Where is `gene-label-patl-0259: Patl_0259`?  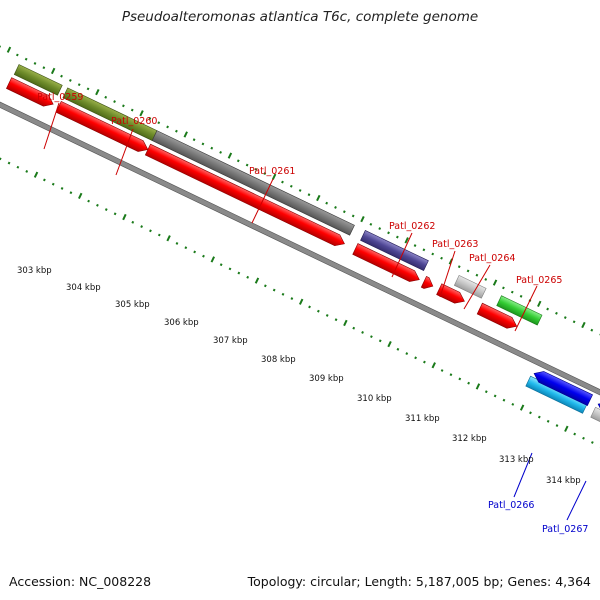
gene-label-patl-0259: Patl_0259 is located at coordinates (60, 97).